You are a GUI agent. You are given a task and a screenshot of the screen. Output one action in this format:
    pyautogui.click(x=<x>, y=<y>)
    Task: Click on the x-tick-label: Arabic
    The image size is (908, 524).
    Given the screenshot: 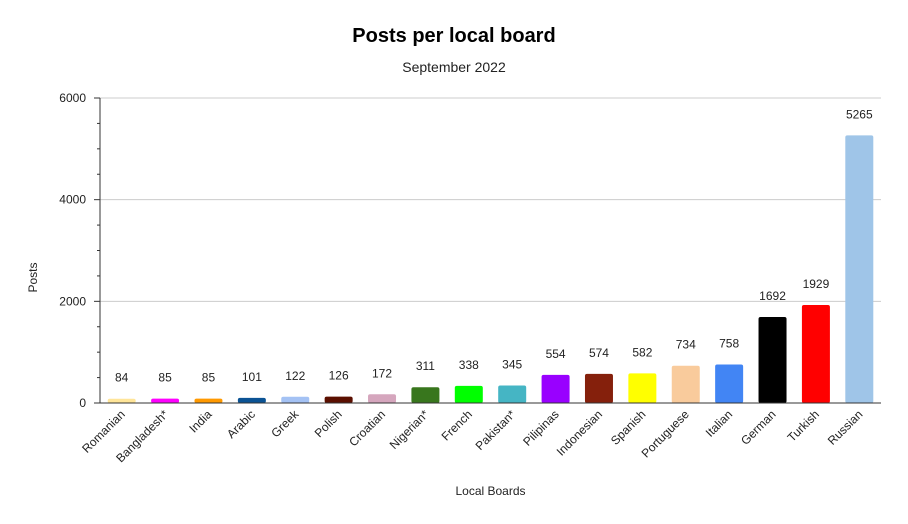 What is the action you would take?
    pyautogui.click(x=241, y=424)
    